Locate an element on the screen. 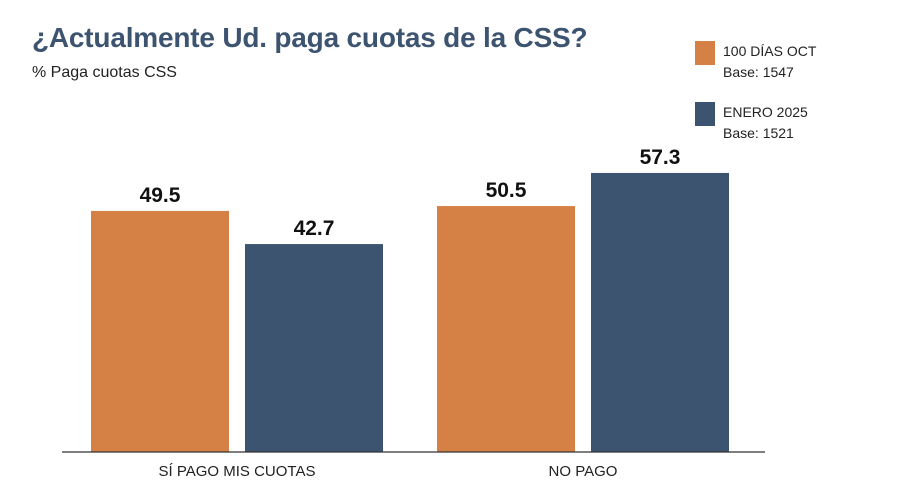  legend-label-enero: ENERO 2025 is located at coordinates (765, 112).